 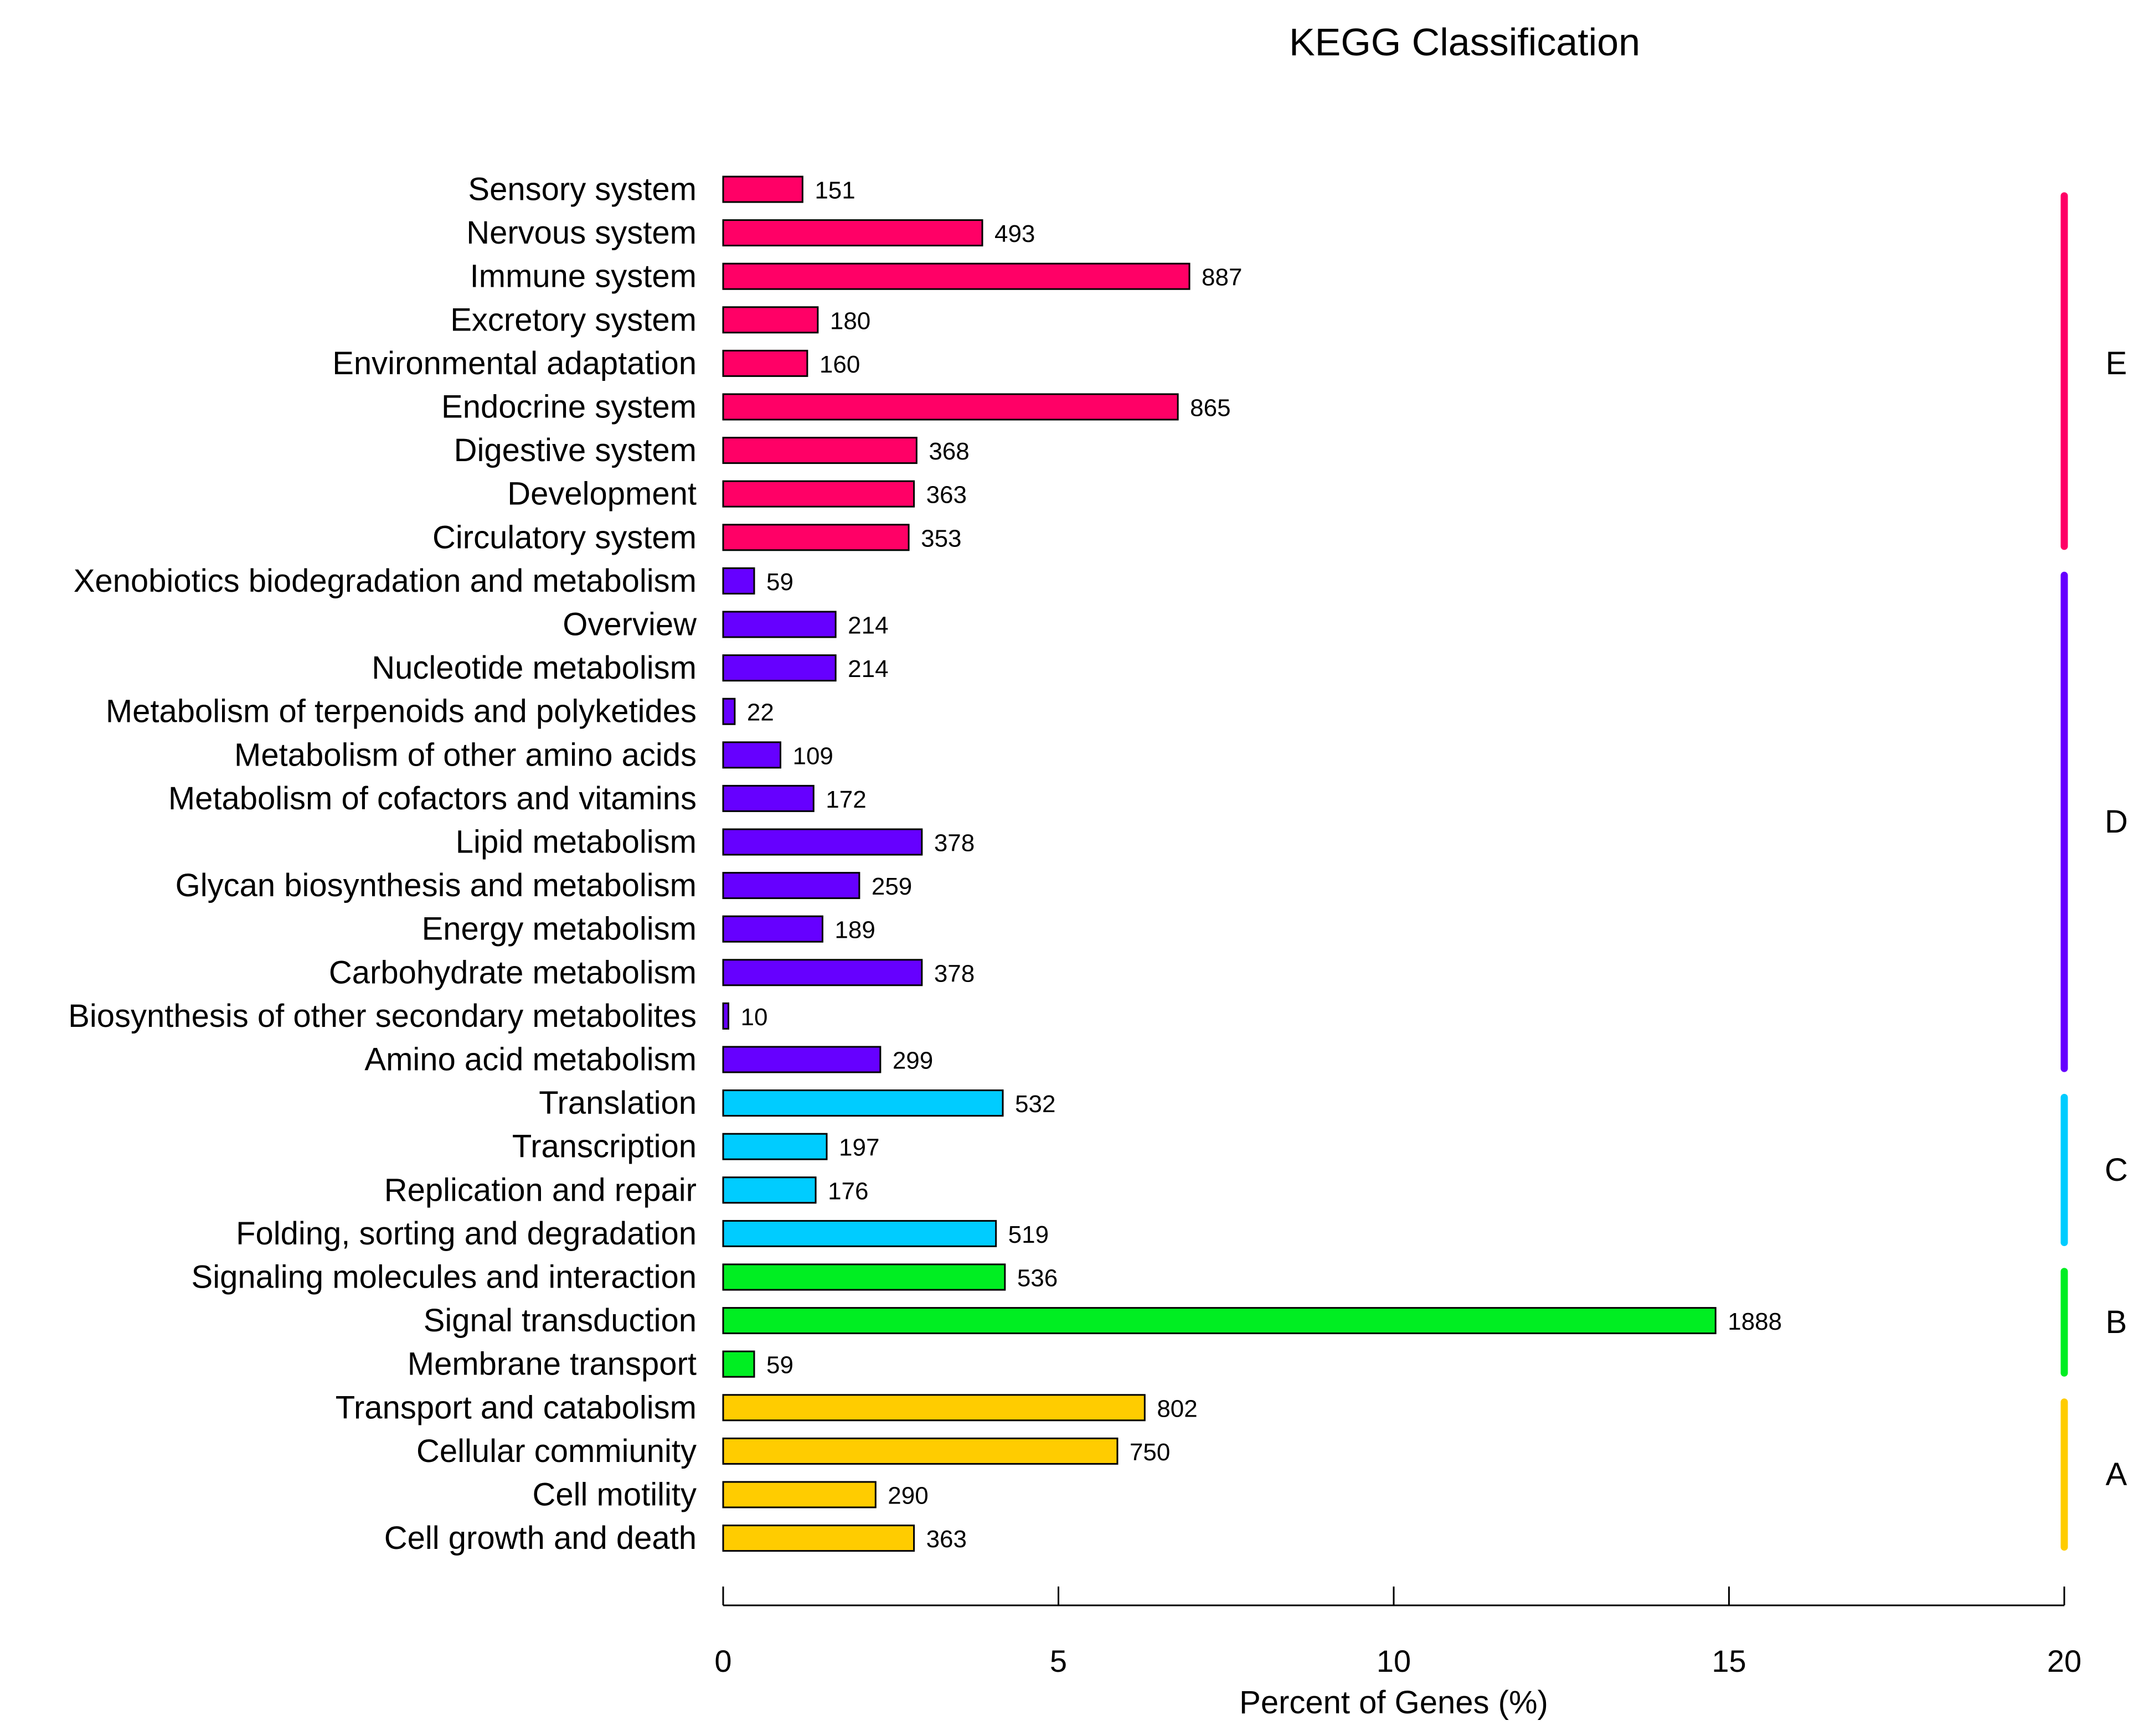 What do you see at coordinates (892, 886) in the screenshot?
I see `value-label: 259` at bounding box center [892, 886].